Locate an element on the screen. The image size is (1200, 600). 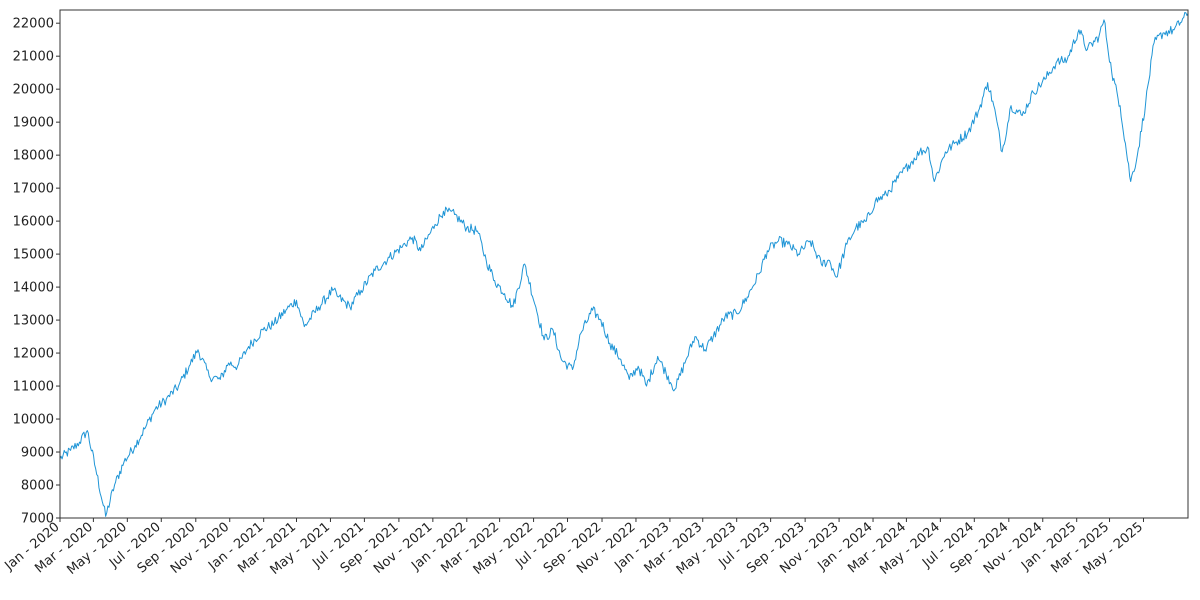
y-tick-label: 14000 is located at coordinates (33, 288).